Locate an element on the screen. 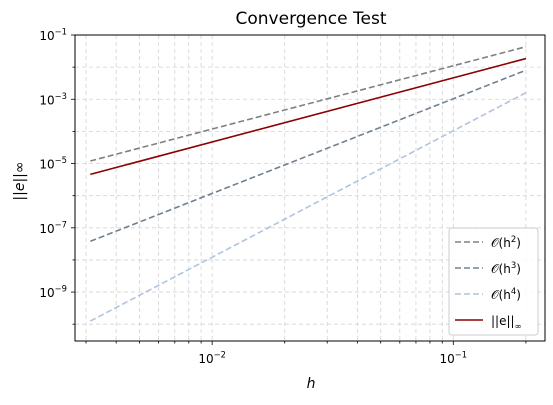 This screenshot has width=553, height=405. legend-label: 𝒪(h4) is located at coordinates (506, 294).